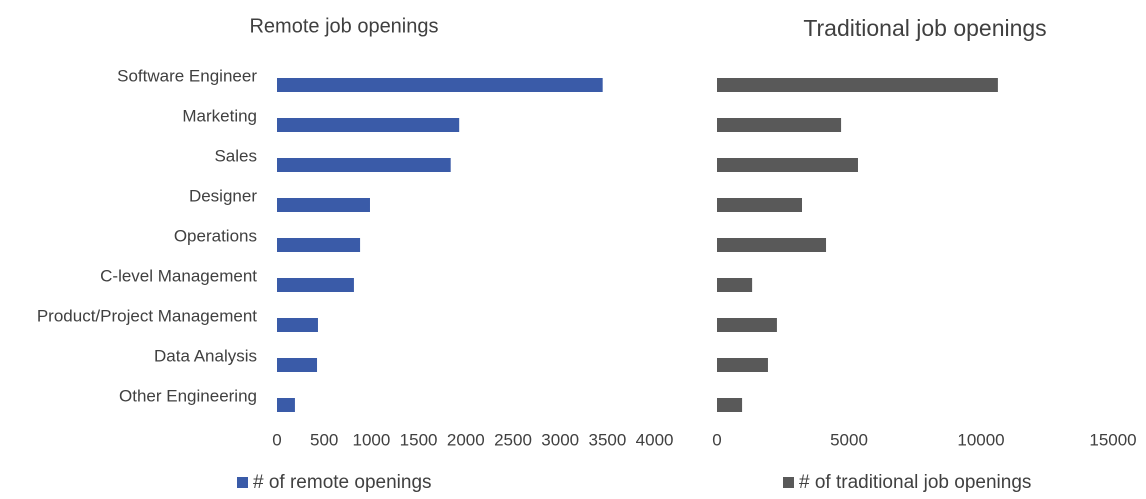 This screenshot has width=1146, height=499. What do you see at coordinates (607, 439) in the screenshot?
I see `x-tick-label: 3500` at bounding box center [607, 439].